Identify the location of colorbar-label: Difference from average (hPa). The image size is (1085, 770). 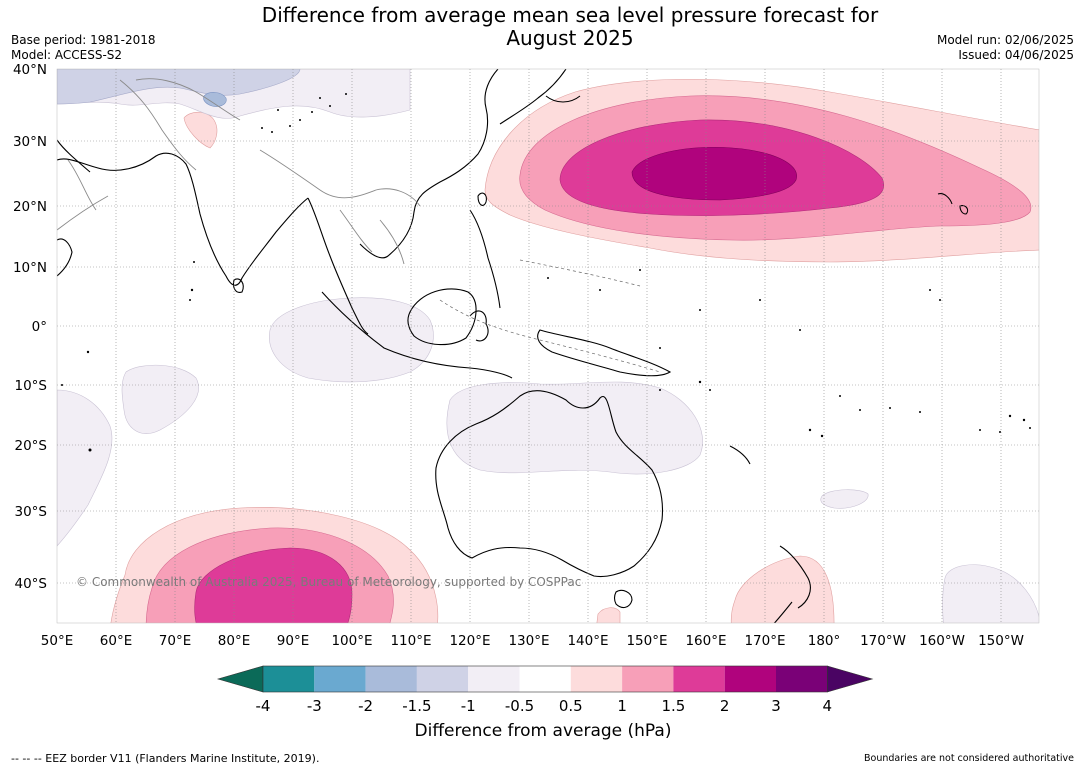
(543, 731).